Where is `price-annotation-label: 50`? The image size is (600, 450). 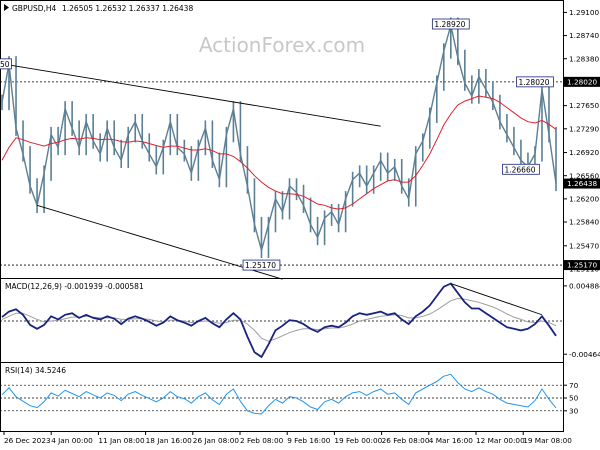 price-annotation-label: 50 is located at coordinates (5, 64).